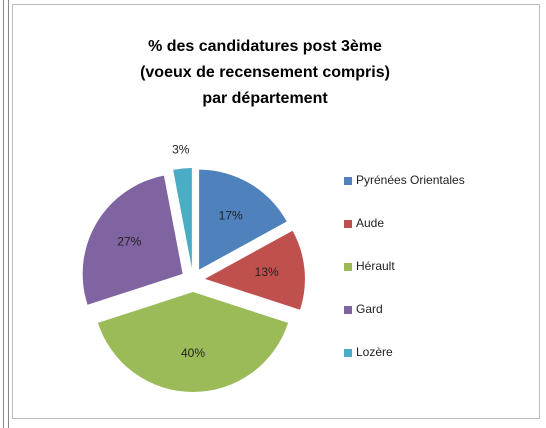  Describe the element at coordinates (181, 150) in the screenshot. I see `data-label: 3%` at that location.